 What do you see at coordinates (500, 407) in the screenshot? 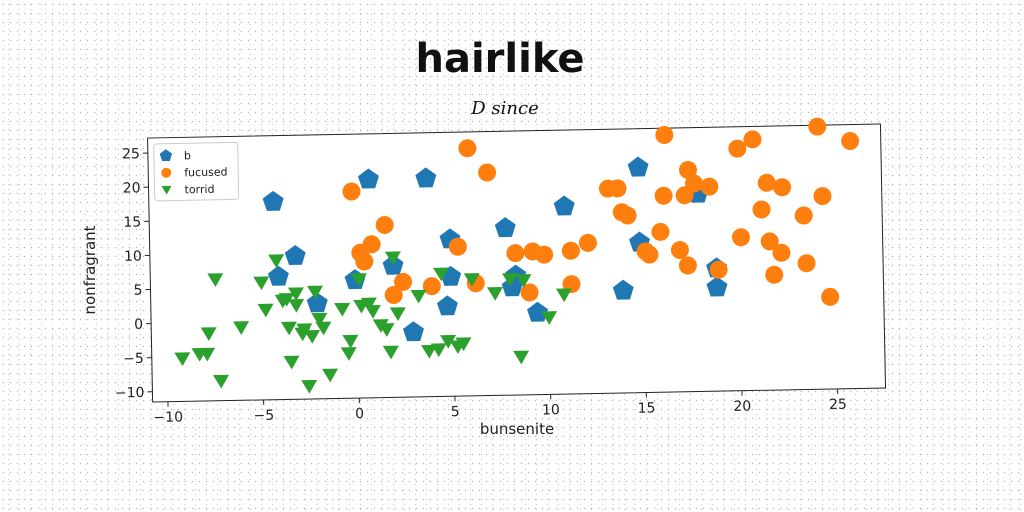
I see `x-axis: −10 −5 0 5 10 15 20 25` at bounding box center [500, 407].